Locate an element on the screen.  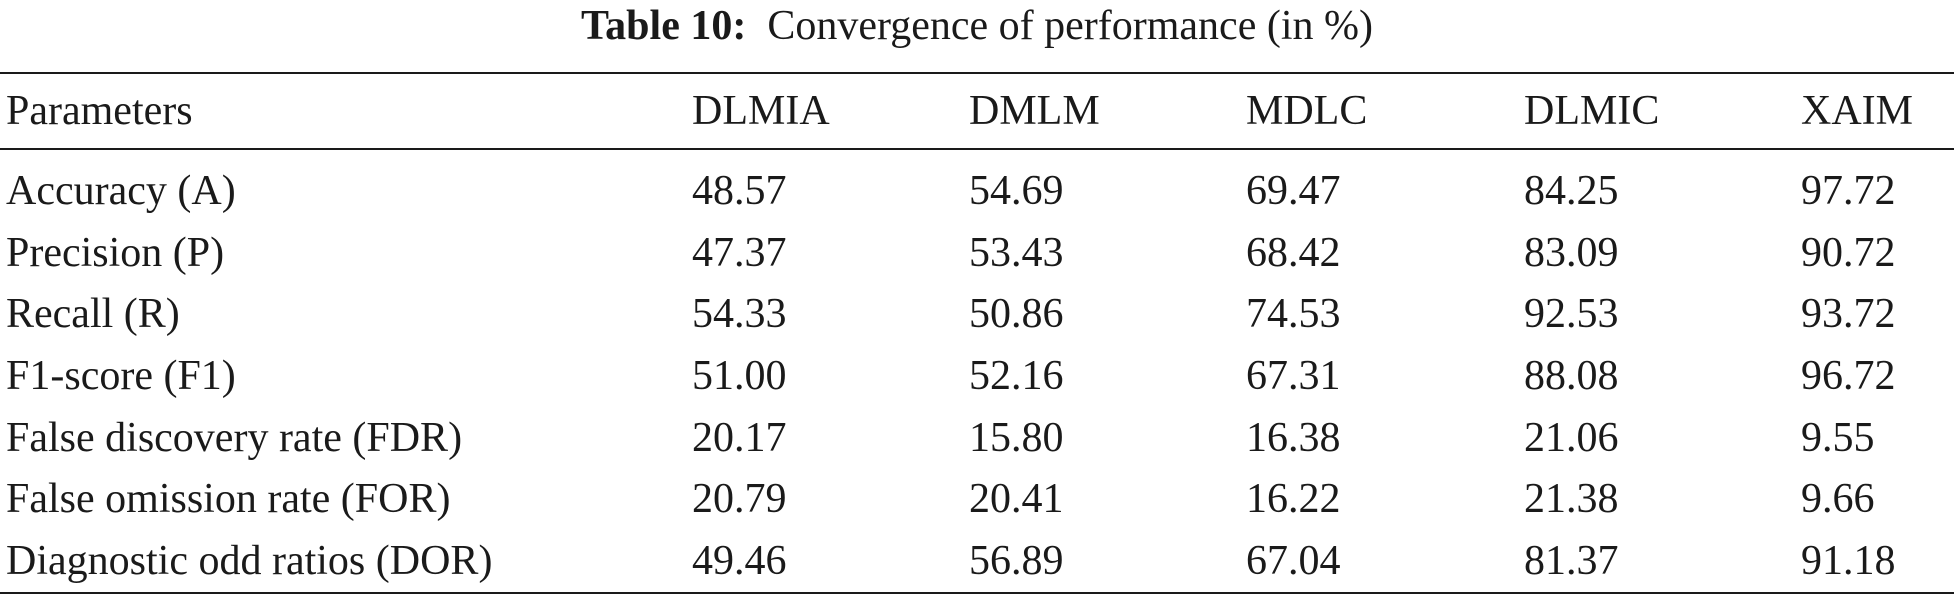
table-cell: 96.72 is located at coordinates (1848, 375).